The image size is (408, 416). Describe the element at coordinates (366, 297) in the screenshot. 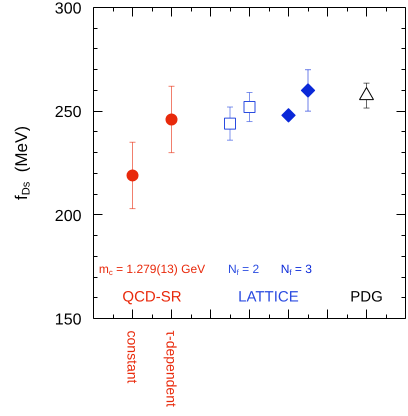

I see `annotation: PDG` at that location.